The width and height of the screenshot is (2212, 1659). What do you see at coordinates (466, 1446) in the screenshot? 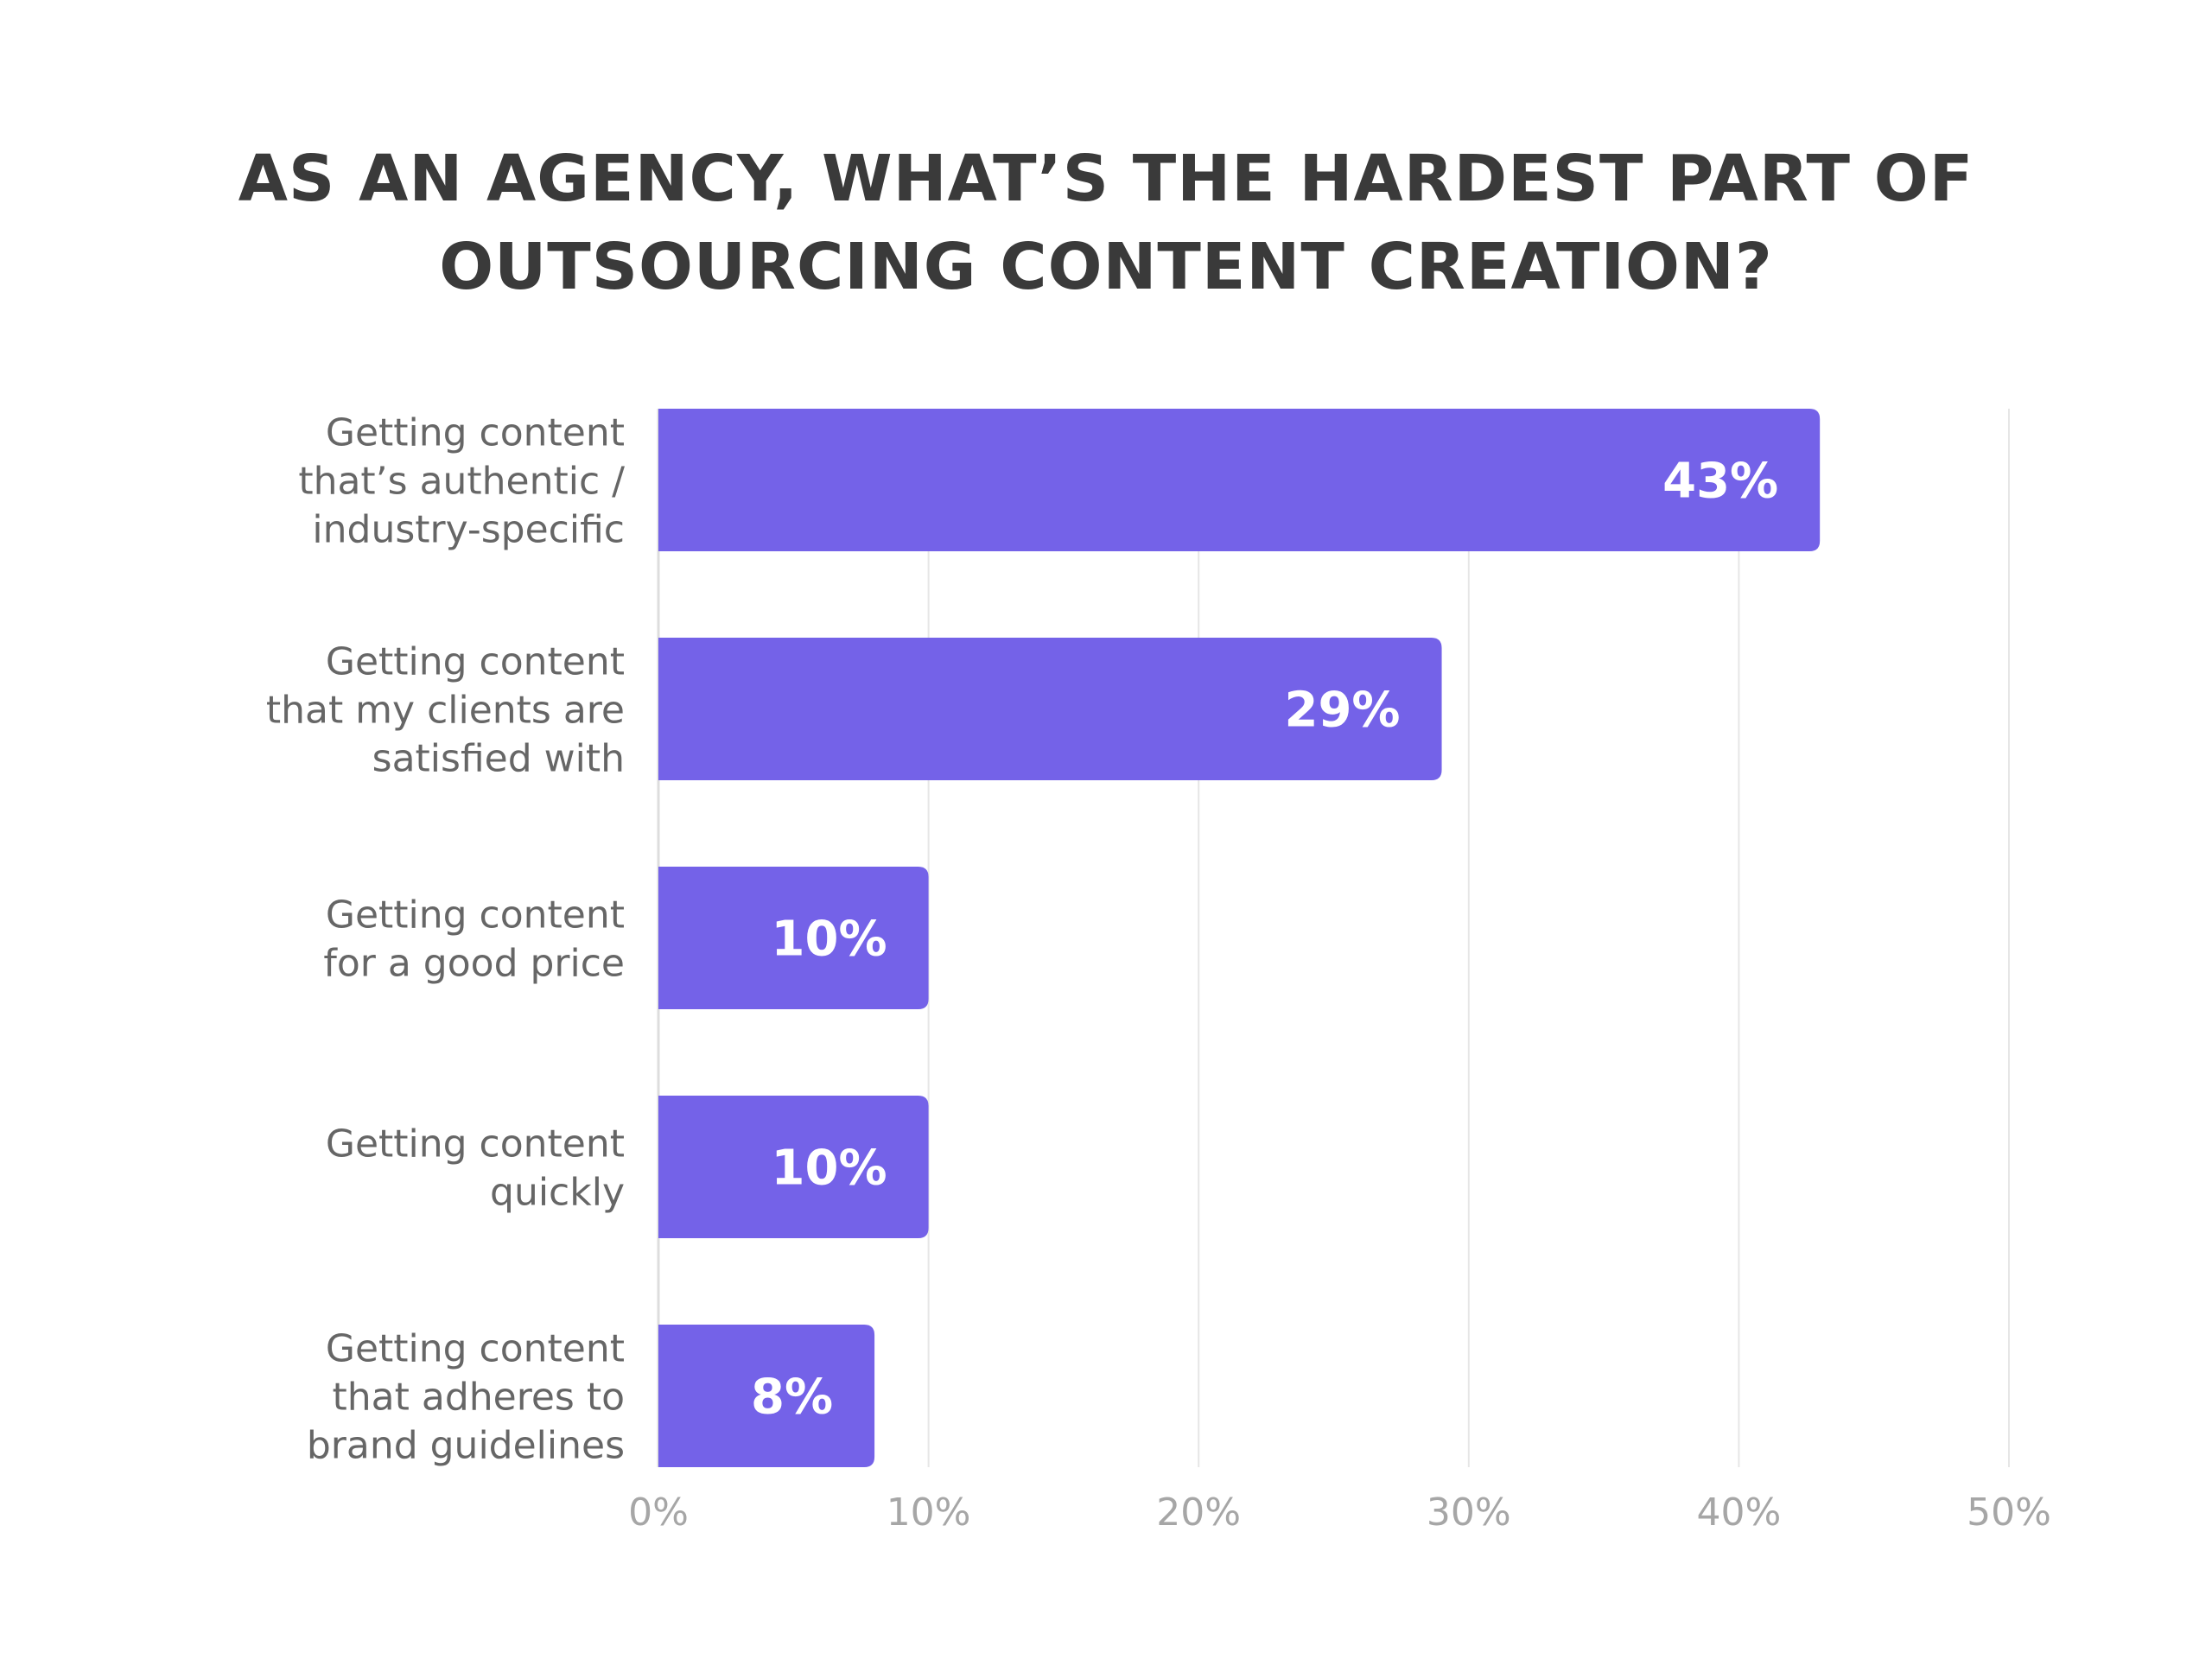
I see `category-label: brand guidelines` at bounding box center [466, 1446].